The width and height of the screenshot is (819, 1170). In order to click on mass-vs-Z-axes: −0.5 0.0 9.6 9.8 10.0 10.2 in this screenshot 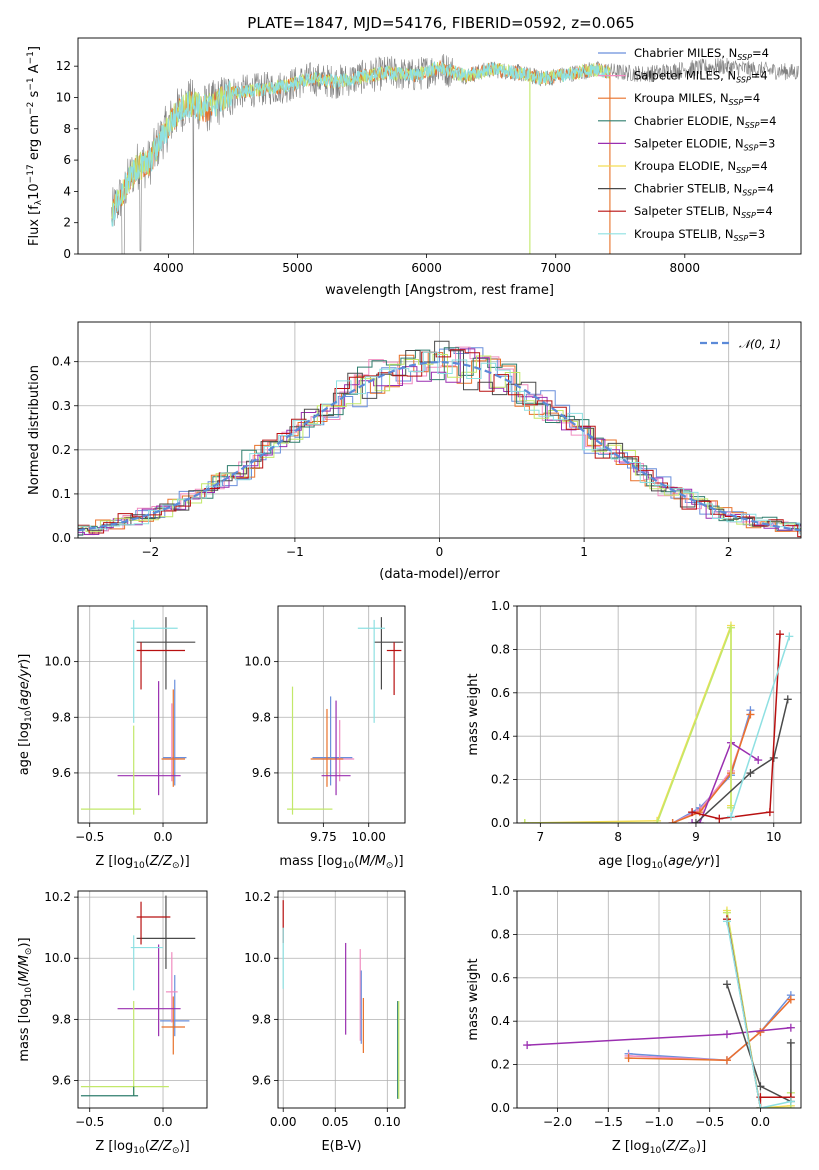, I will do `click(125, 1009)`.